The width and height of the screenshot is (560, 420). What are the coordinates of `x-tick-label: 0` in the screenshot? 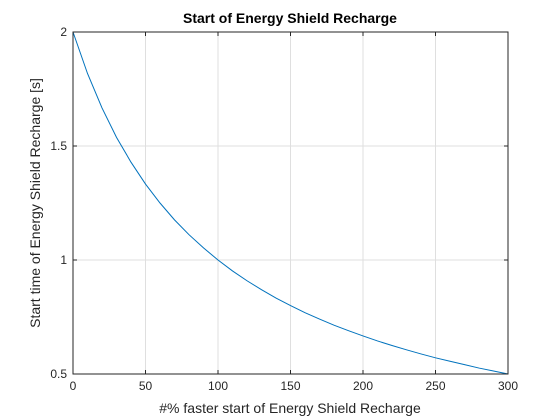 It's located at (73, 386).